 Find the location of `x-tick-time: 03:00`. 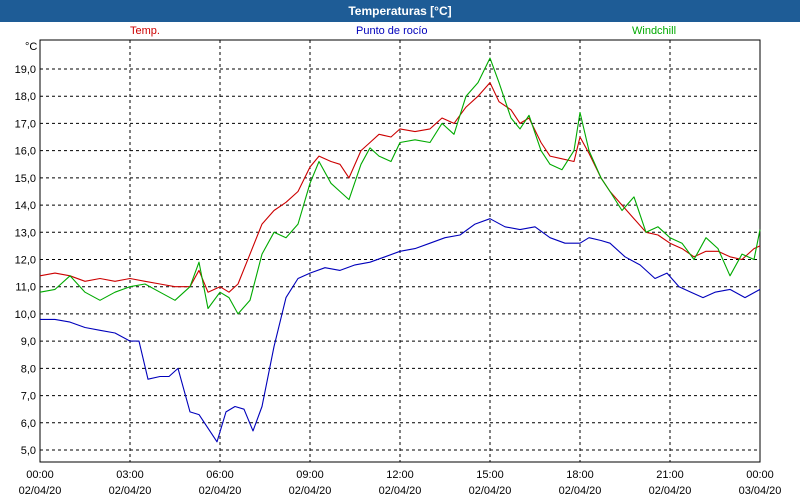

x-tick-time: 03:00 is located at coordinates (130, 475).